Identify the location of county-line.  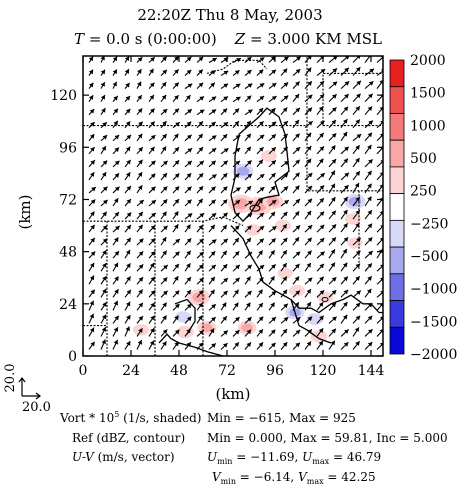
(352, 99).